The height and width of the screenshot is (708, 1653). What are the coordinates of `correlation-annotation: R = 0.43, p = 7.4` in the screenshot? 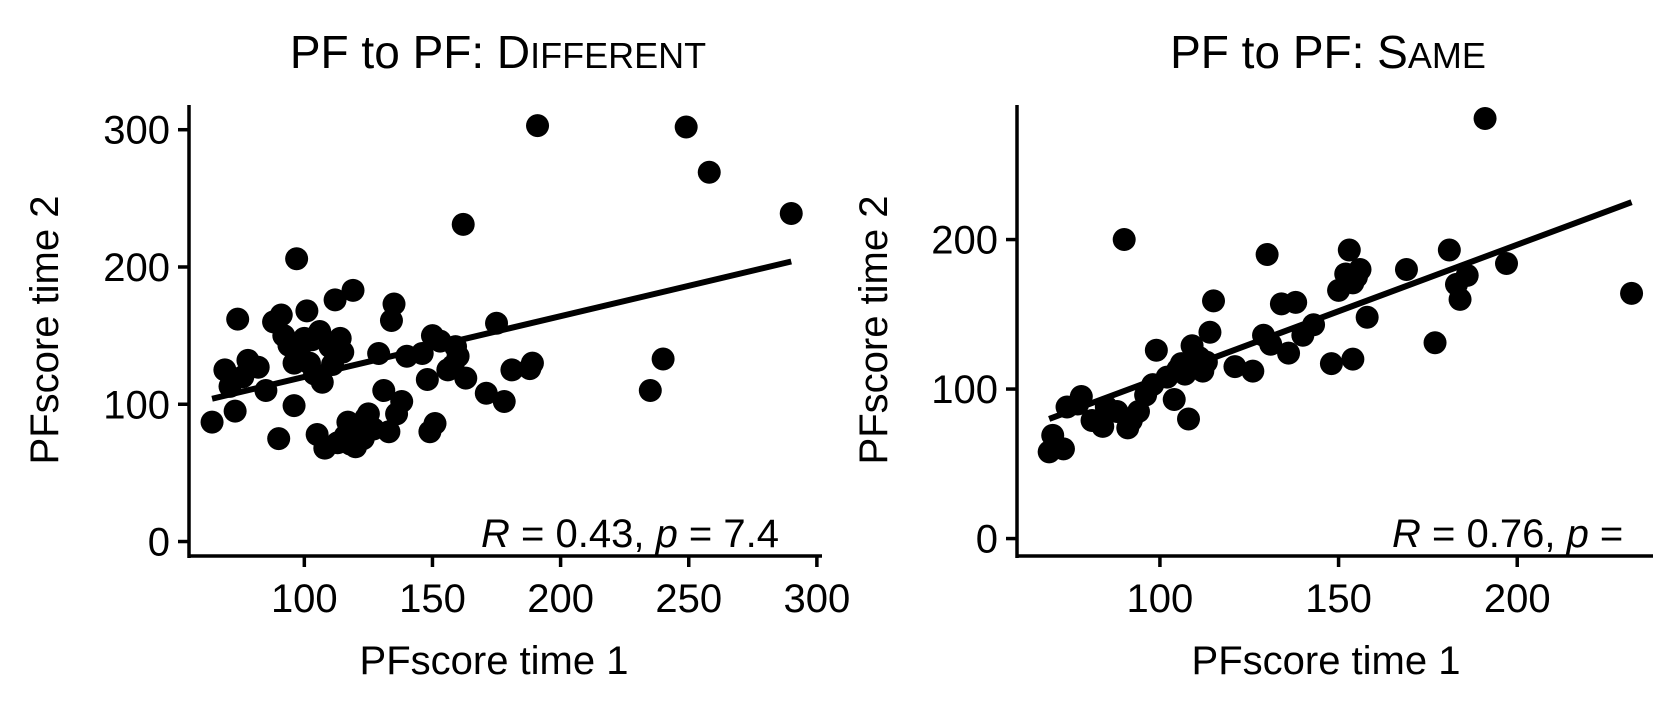 It's located at (630, 534).